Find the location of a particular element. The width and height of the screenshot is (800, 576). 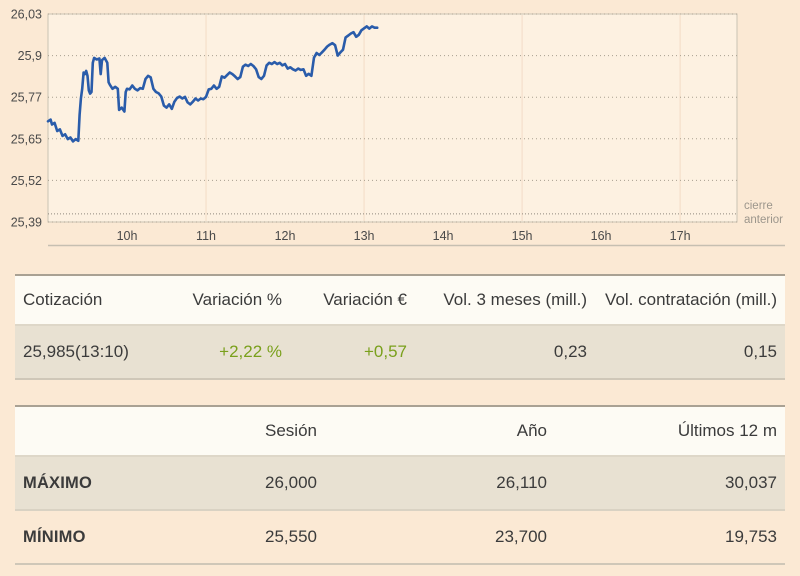

previous-close-label: cierre is located at coordinates (758, 206).